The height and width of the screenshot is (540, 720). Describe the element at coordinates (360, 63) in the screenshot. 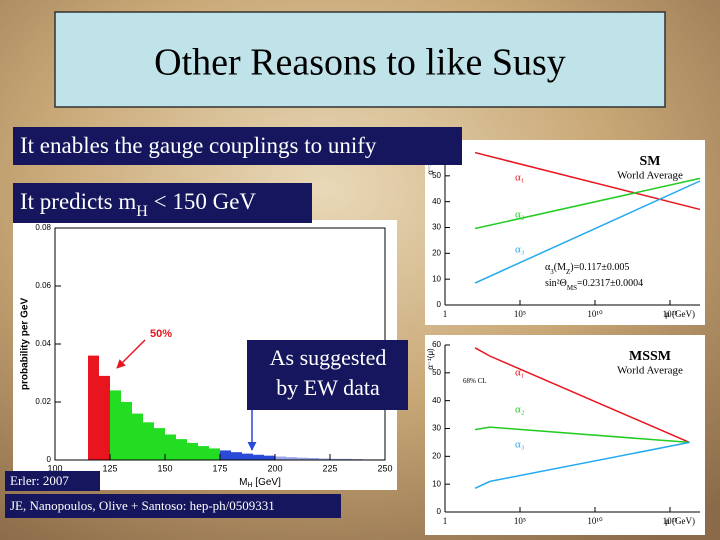

I see `slide-title: Other Reasons to like Susy` at that location.